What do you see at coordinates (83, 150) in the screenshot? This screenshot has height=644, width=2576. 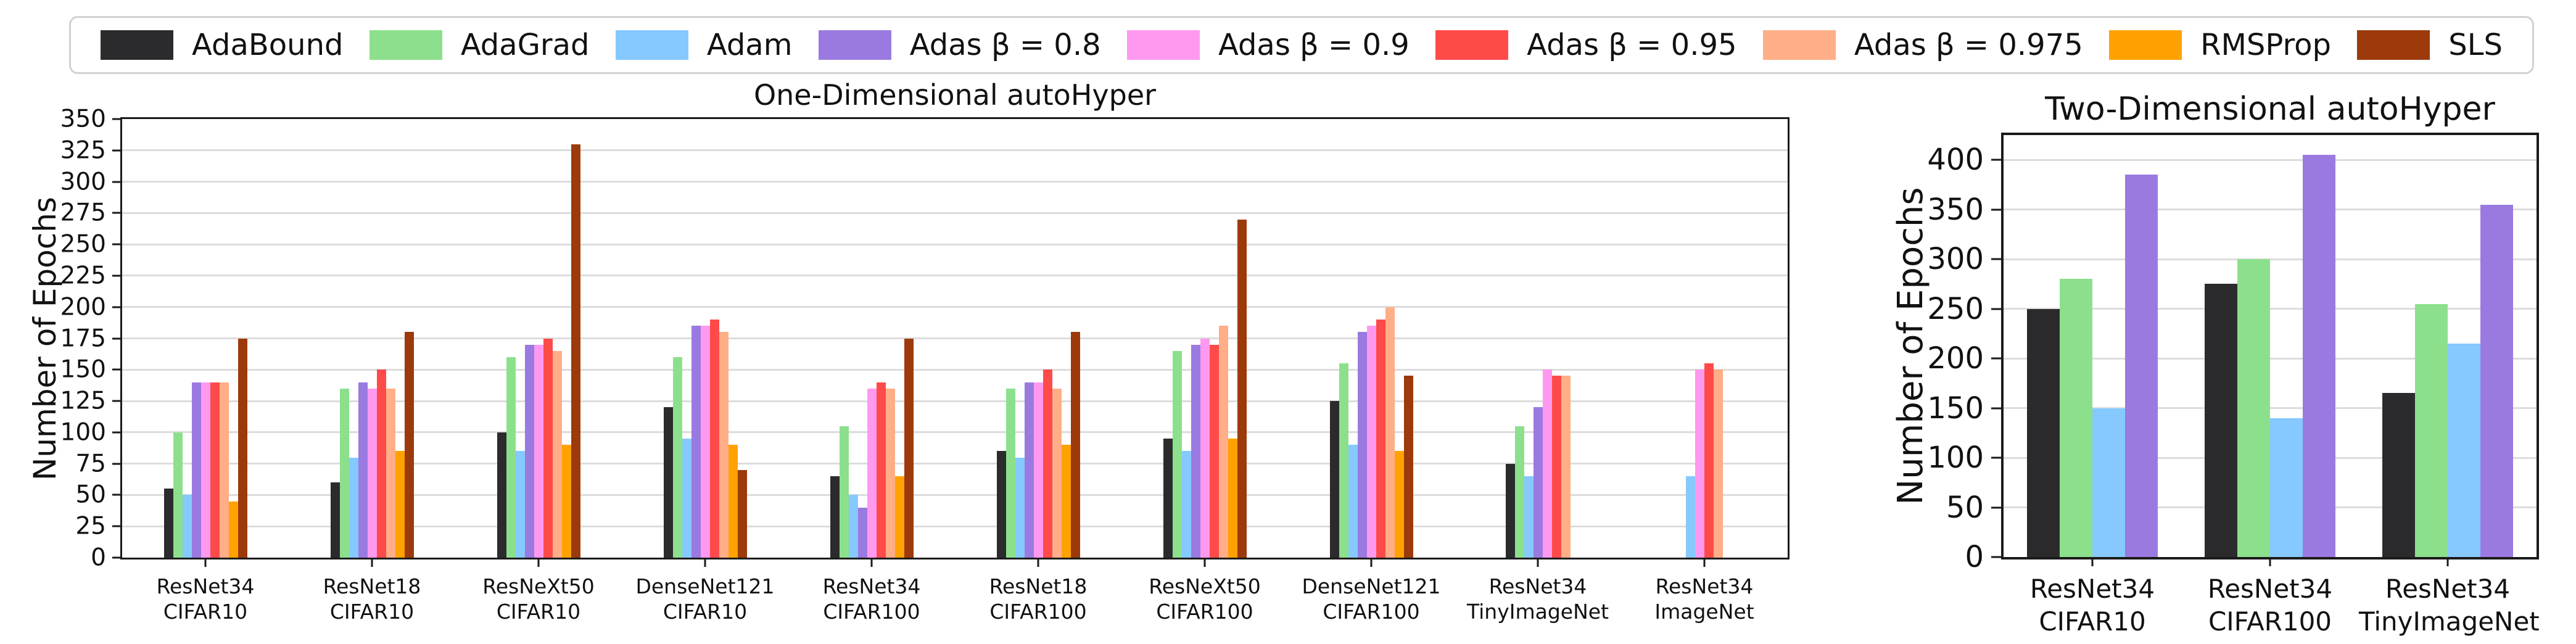 I see `y-tick-label: 325` at bounding box center [83, 150].